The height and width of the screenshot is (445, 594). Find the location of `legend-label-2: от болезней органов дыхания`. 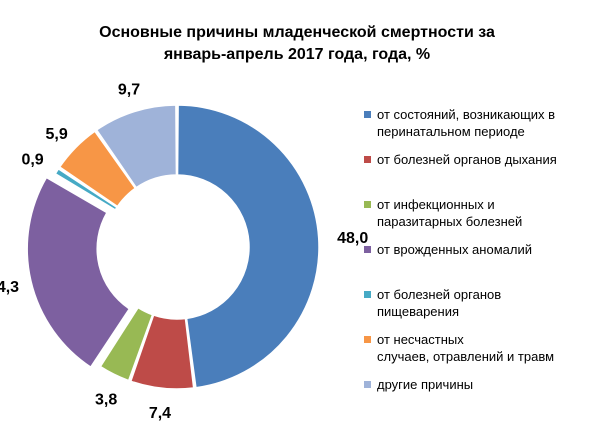

legend-label-2: от болезней органов дыхания is located at coordinates (483, 159).